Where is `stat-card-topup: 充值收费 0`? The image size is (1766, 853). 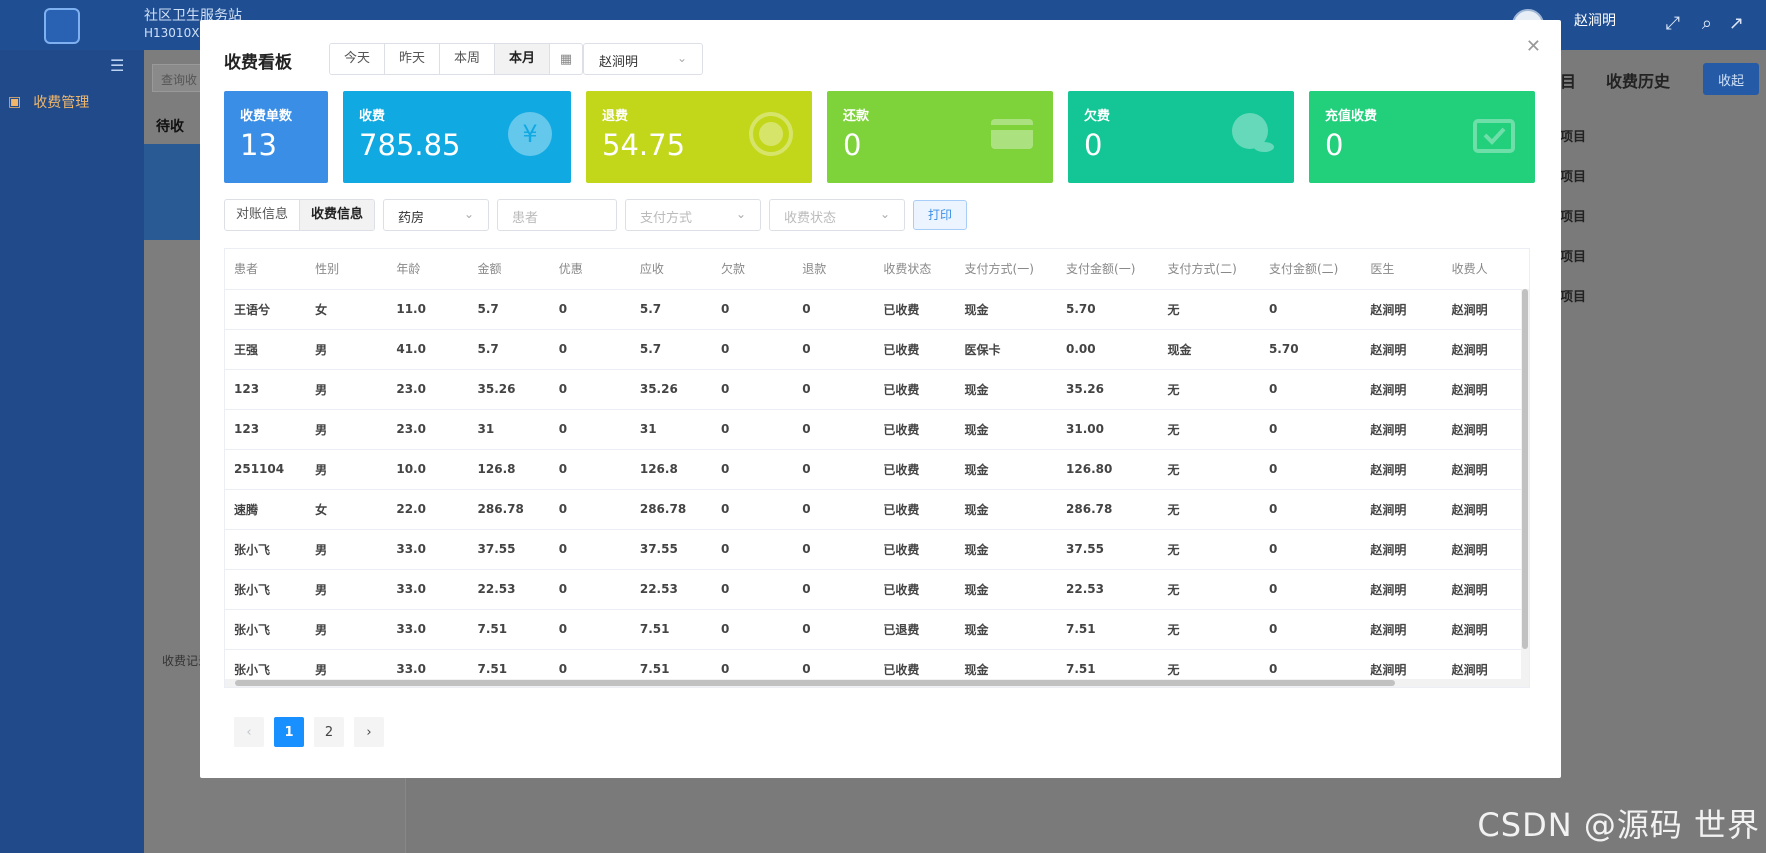
stat-card-topup: 充值收费 0 is located at coordinates (1422, 137).